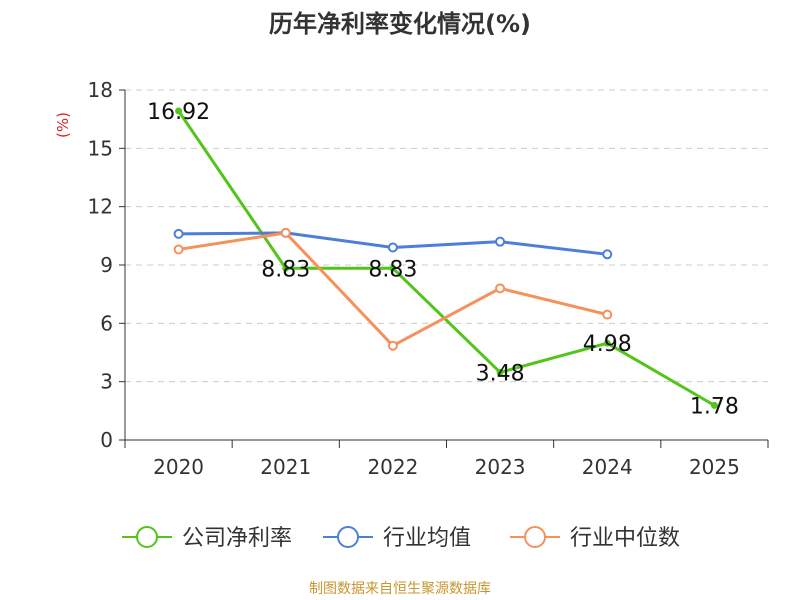 The image size is (800, 600). I want to click on legend-item: 行业中位数, so click(595, 538).